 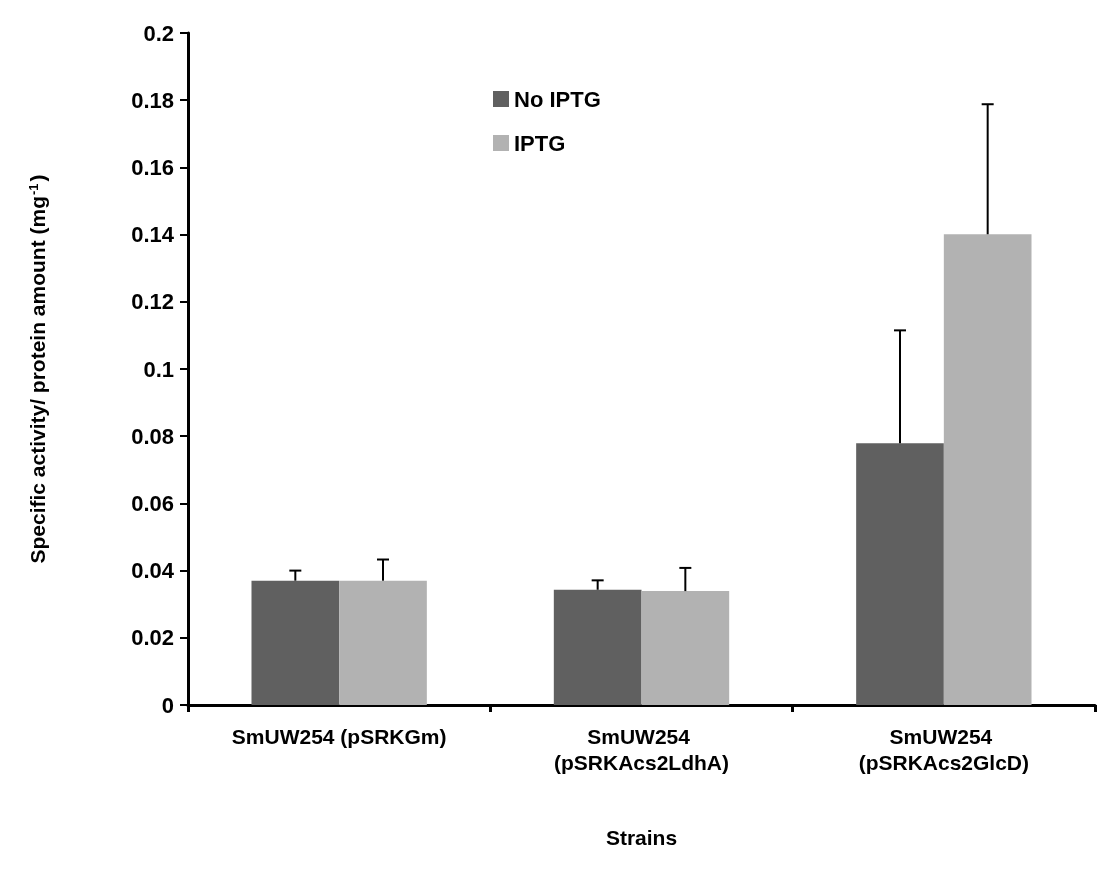 What do you see at coordinates (153, 571) in the screenshot?
I see `y-tick-label: 0.04` at bounding box center [153, 571].